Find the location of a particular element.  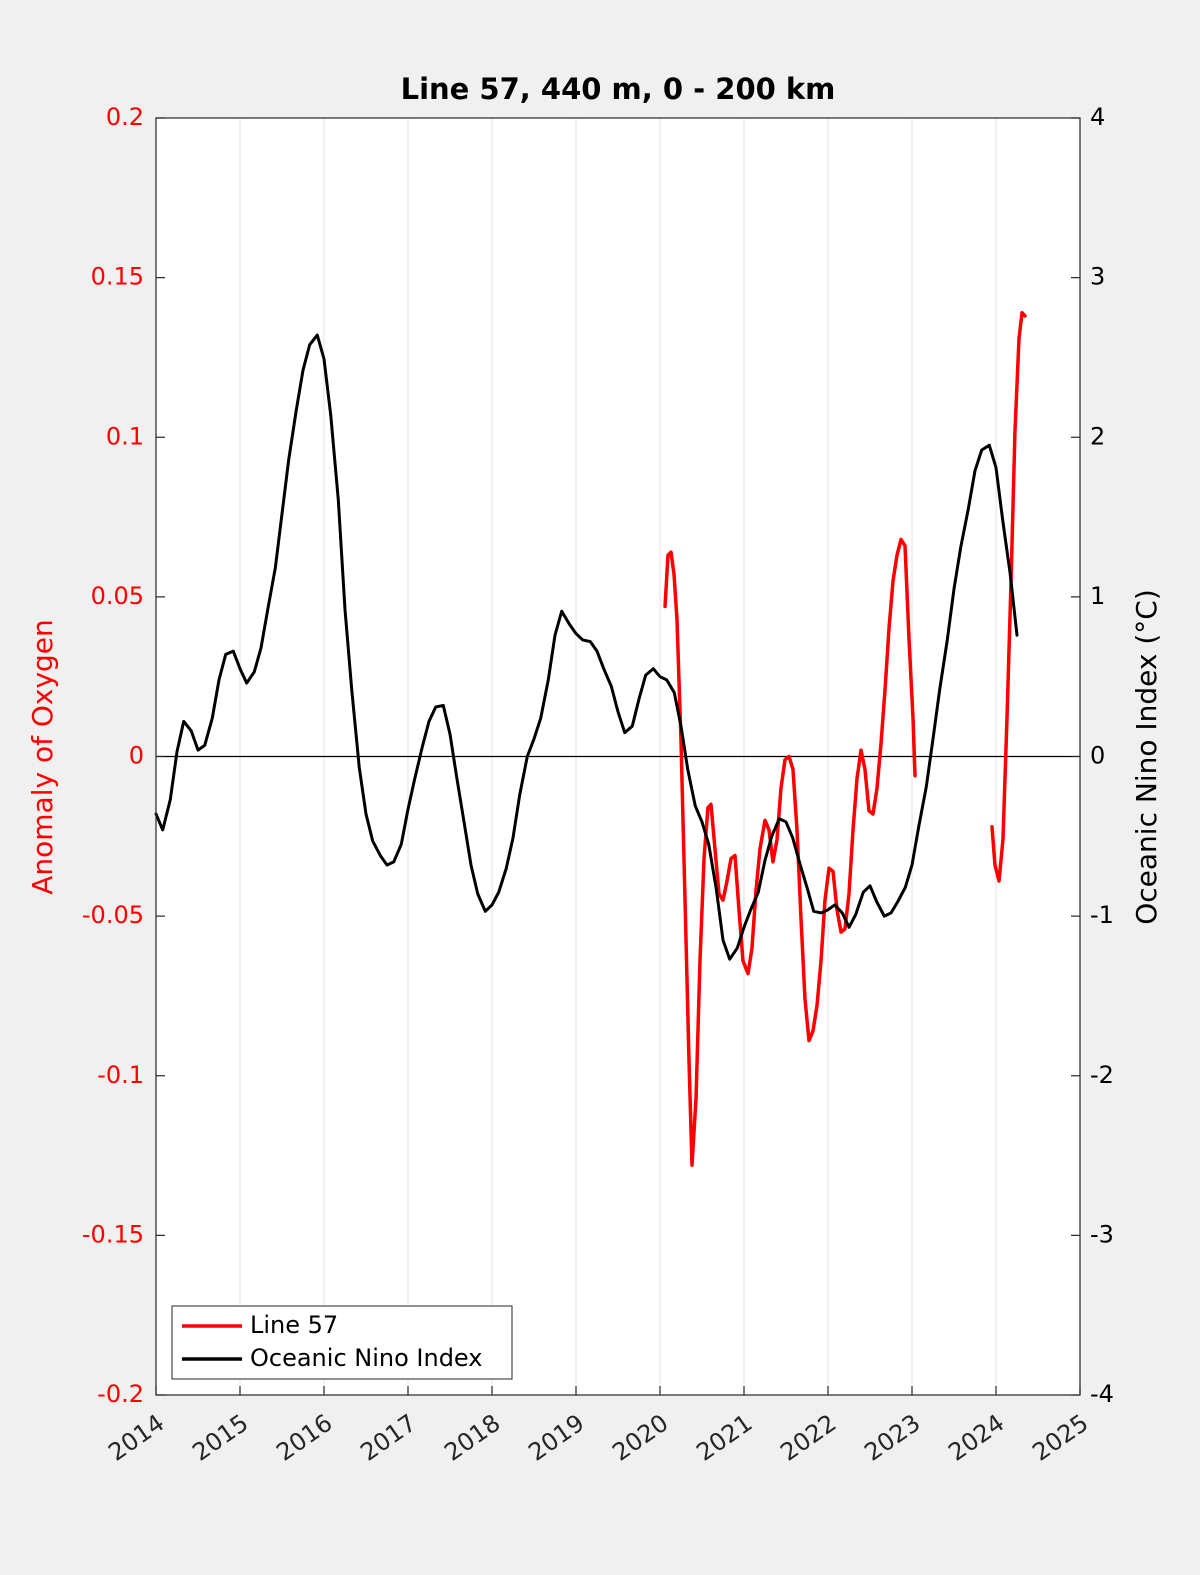

y2-tick-label: 3 is located at coordinates (1097, 277).